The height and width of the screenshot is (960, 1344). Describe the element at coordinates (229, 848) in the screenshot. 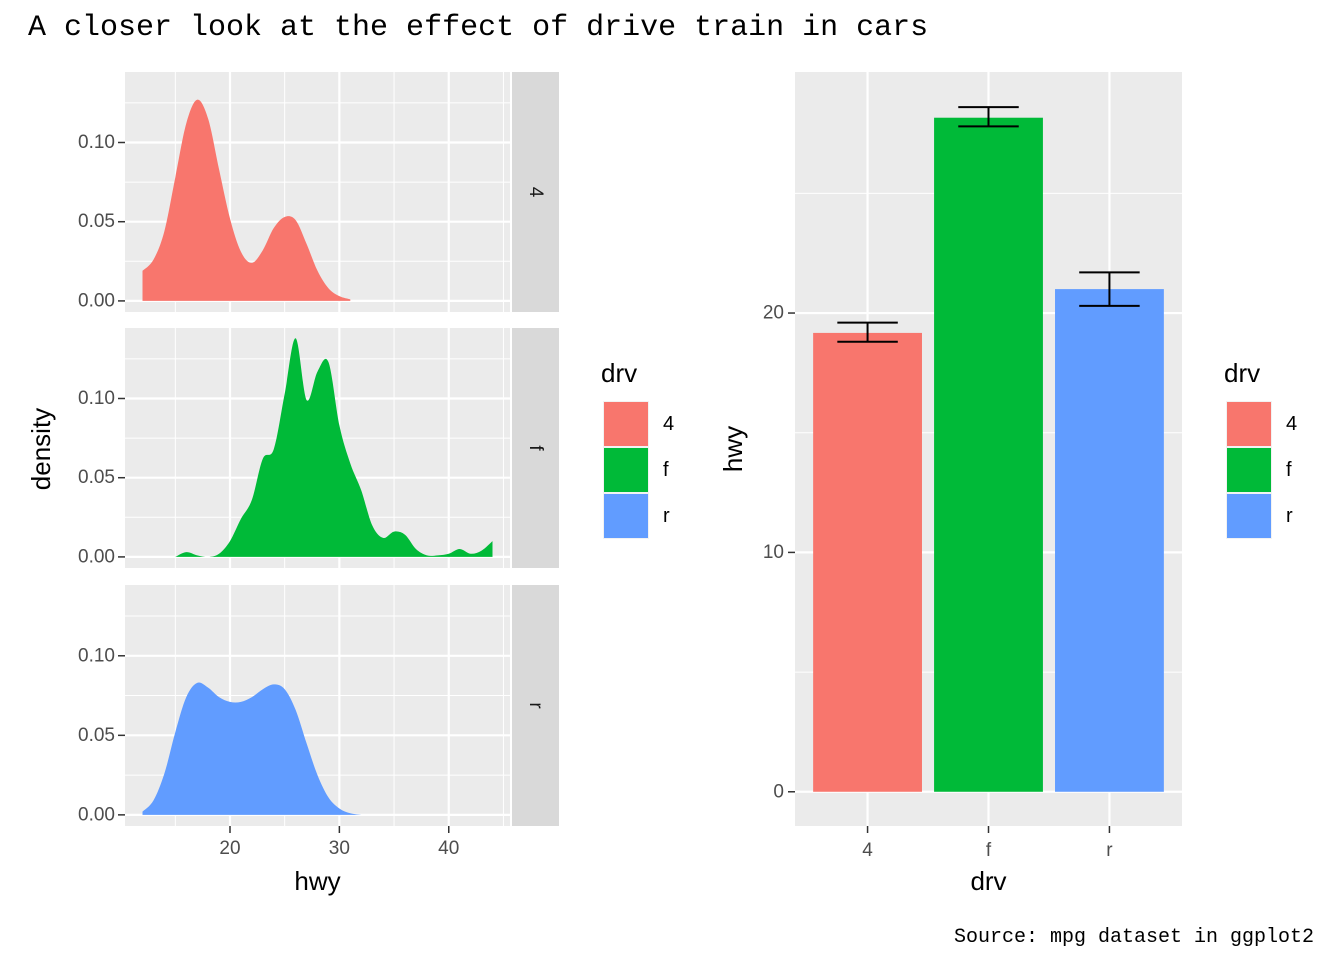

I see `x-tick-label: 20` at that location.